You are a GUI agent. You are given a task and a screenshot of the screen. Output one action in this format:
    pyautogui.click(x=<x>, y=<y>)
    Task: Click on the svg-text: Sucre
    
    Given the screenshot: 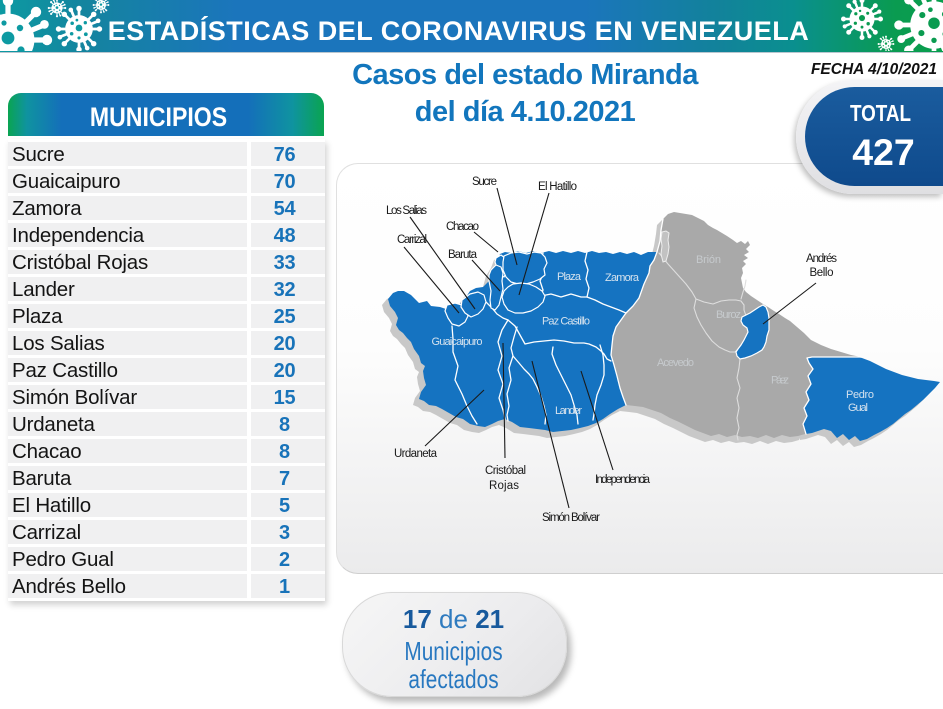 What is the action you would take?
    pyautogui.click(x=484, y=182)
    